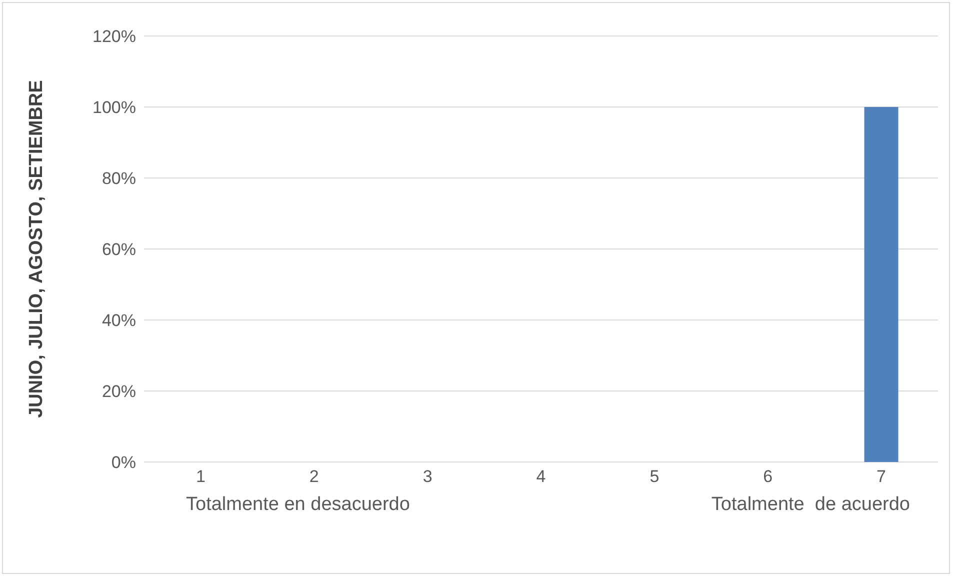 The width and height of the screenshot is (954, 578). What do you see at coordinates (114, 36) in the screenshot?
I see `y-tick-label: 120%` at bounding box center [114, 36].